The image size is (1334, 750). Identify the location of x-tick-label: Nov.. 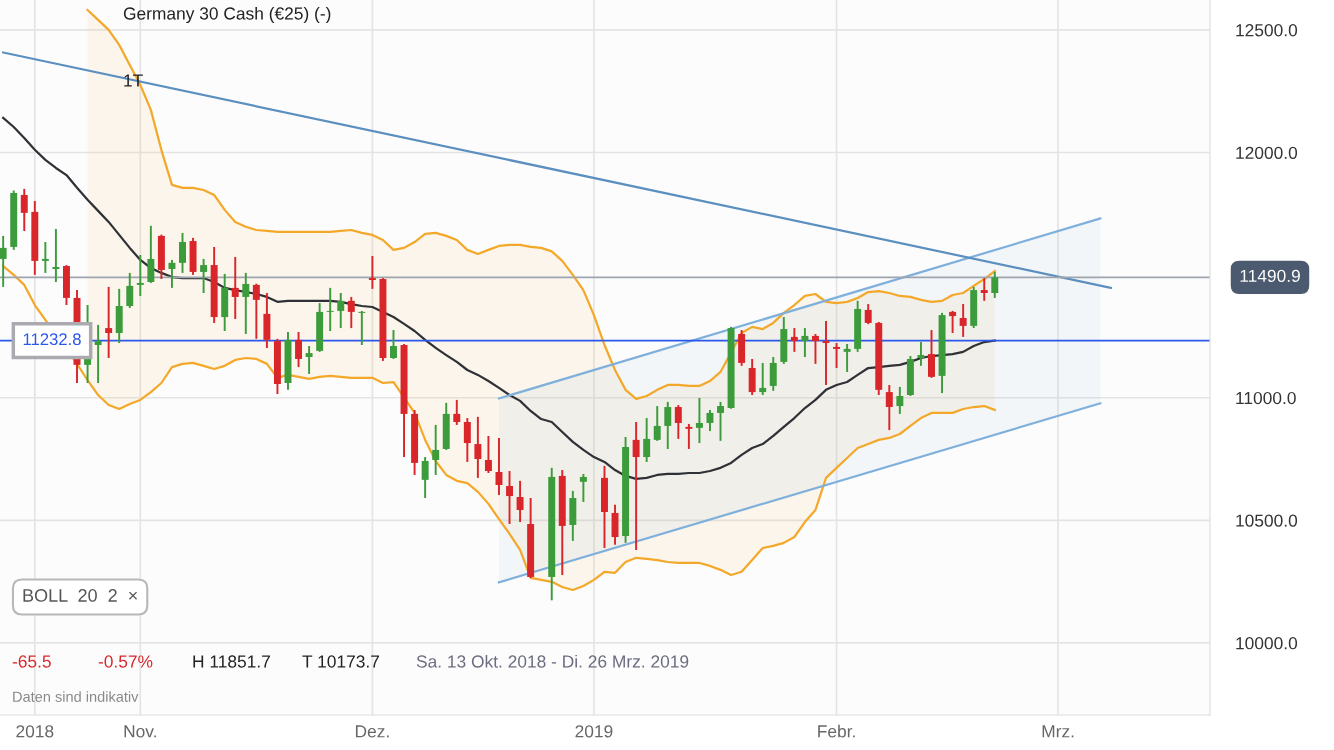
(140, 731).